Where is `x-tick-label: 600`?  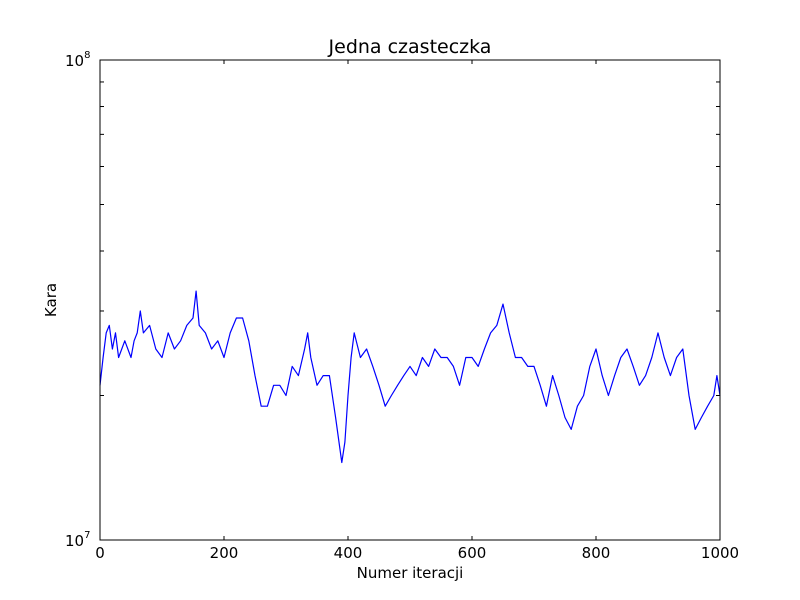
x-tick-label: 600 is located at coordinates (472, 553).